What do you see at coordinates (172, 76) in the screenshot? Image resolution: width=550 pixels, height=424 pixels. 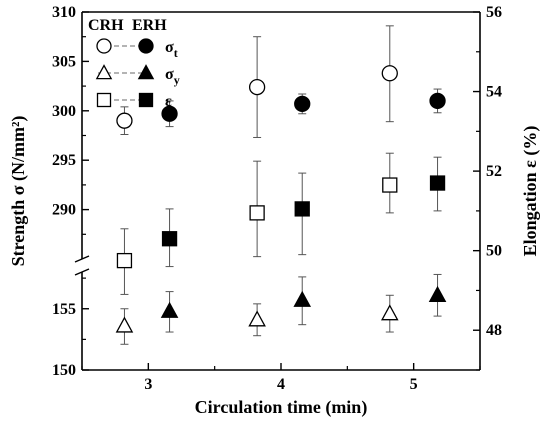 I see `legend-label: σy` at bounding box center [172, 76].